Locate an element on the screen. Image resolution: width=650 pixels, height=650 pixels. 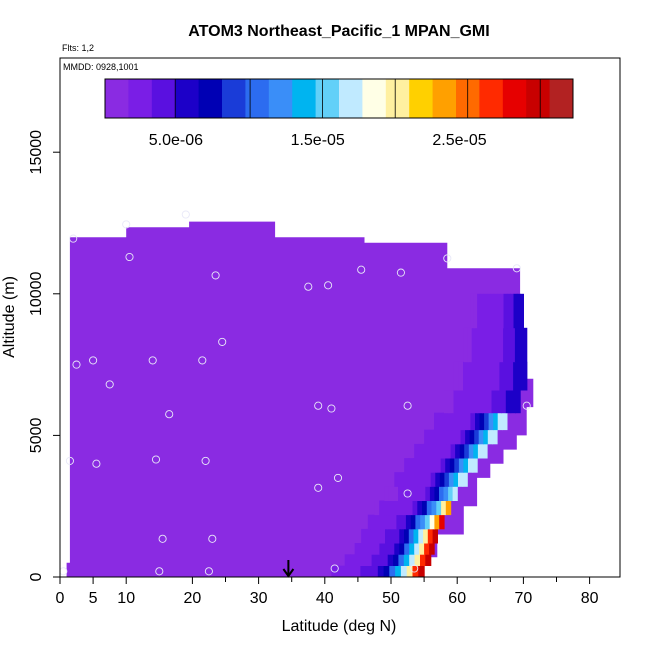
x-tick-label: 80 is located at coordinates (590, 598).